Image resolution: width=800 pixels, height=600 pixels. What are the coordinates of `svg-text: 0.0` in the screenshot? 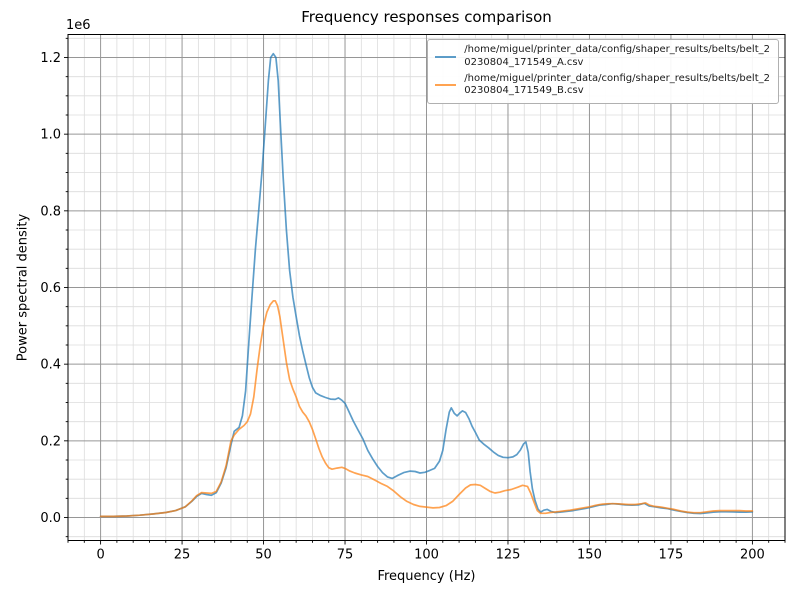 It's located at (50, 518).